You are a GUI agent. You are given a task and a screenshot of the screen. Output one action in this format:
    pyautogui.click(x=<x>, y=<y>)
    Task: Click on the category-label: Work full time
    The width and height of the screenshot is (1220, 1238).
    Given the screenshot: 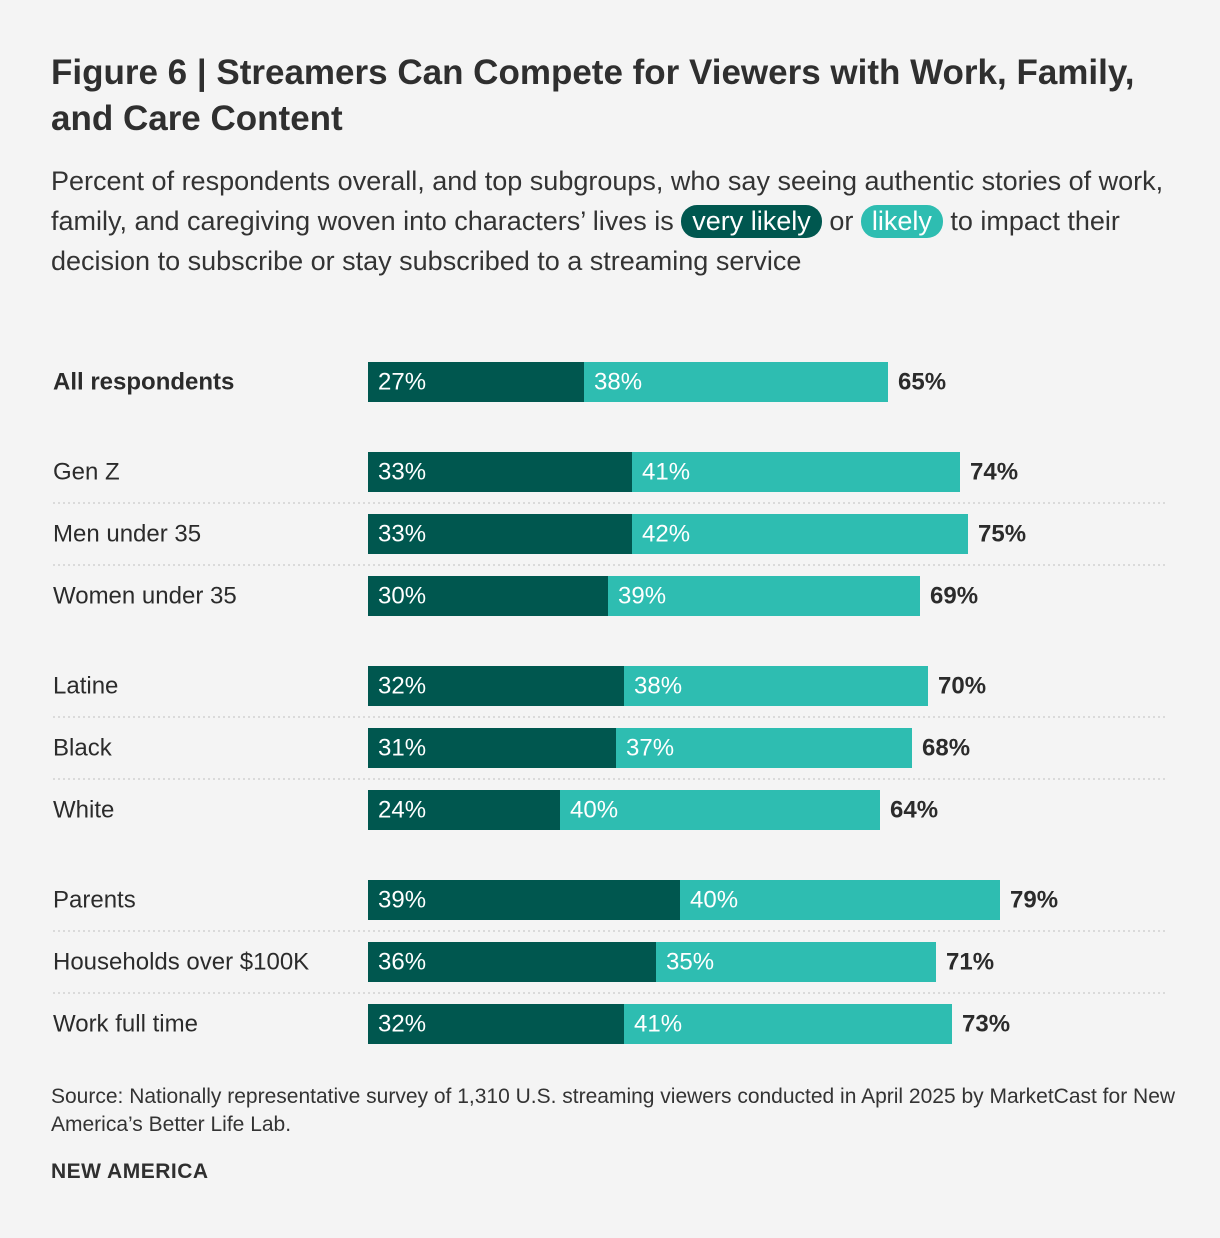 What is the action you would take?
    pyautogui.click(x=125, y=1024)
    